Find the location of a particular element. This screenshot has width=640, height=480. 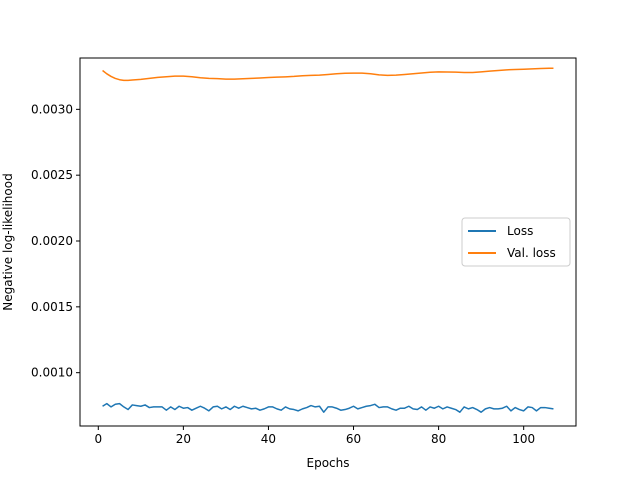

legend: Loss Val. loss is located at coordinates (516, 242).